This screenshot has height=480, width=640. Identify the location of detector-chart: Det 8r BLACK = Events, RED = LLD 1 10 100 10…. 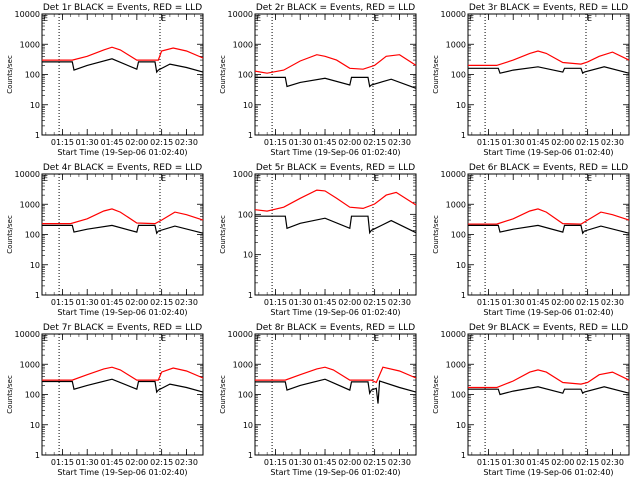
(318, 400).